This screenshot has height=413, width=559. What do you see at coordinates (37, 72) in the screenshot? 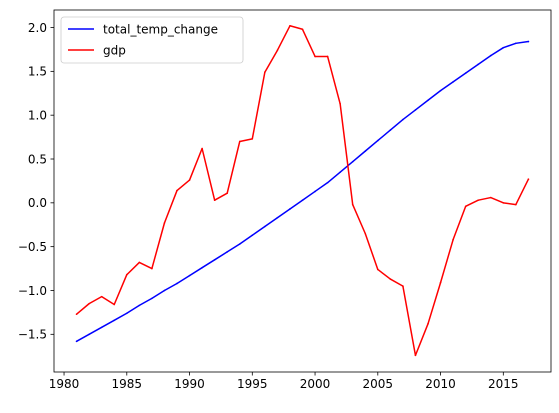
I see `y-tick-label-6: 1.5` at bounding box center [37, 72].